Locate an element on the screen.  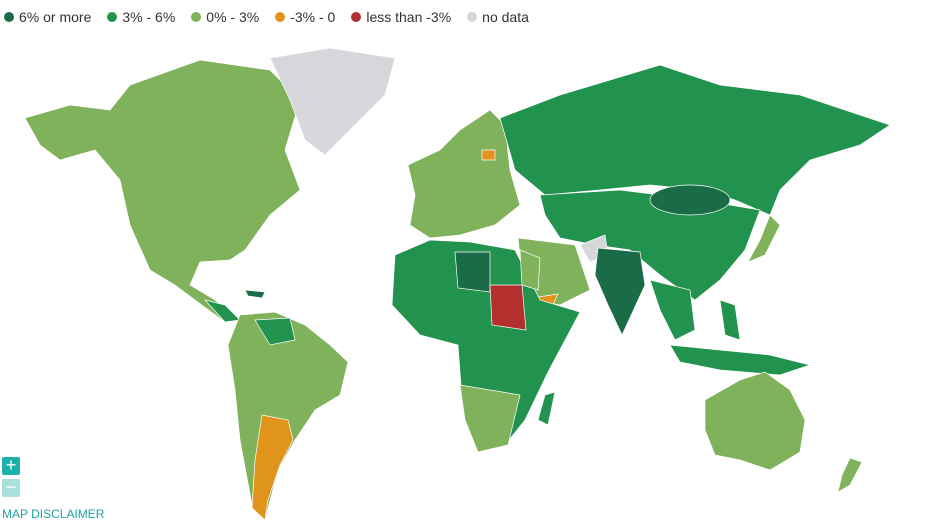
legend-item: -3% - 0 is located at coordinates (305, 17).